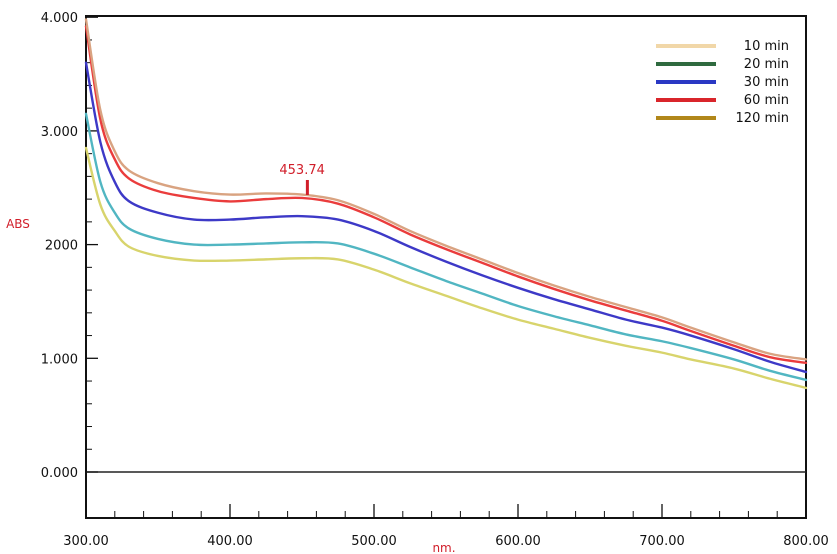 This screenshot has width=837, height=554. What do you see at coordinates (766, 46) in the screenshot?
I see `legend-label-0: 10 min` at bounding box center [766, 46].